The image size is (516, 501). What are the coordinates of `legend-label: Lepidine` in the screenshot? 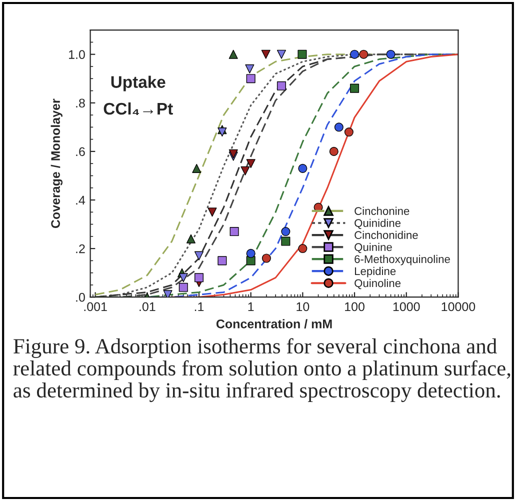 It's located at (375, 272).